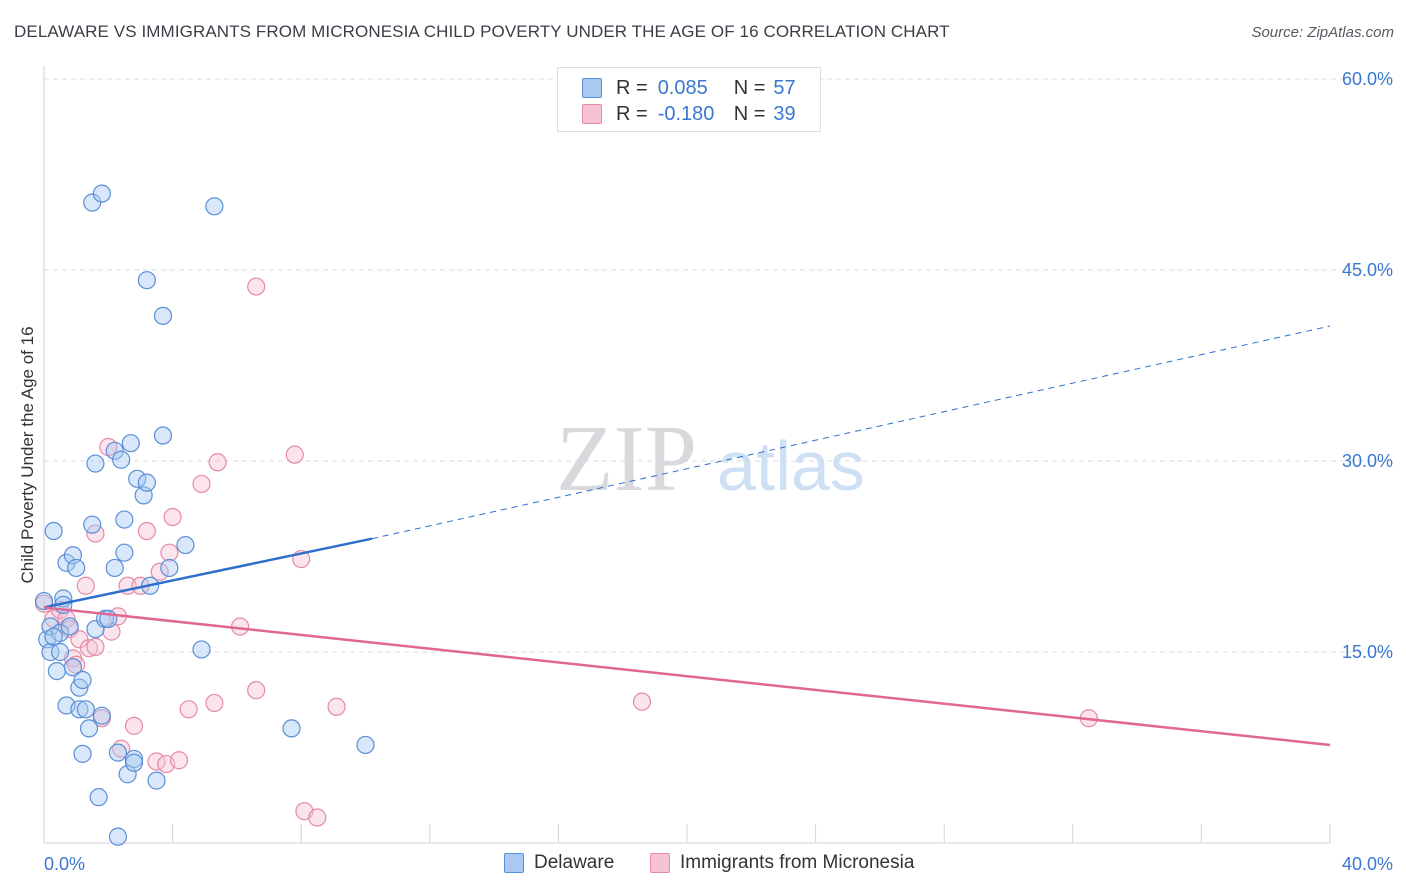 This screenshot has height=892, width=1406. What do you see at coordinates (686, 113) in the screenshot?
I see `legend-r-value: -0.180` at bounding box center [686, 113].